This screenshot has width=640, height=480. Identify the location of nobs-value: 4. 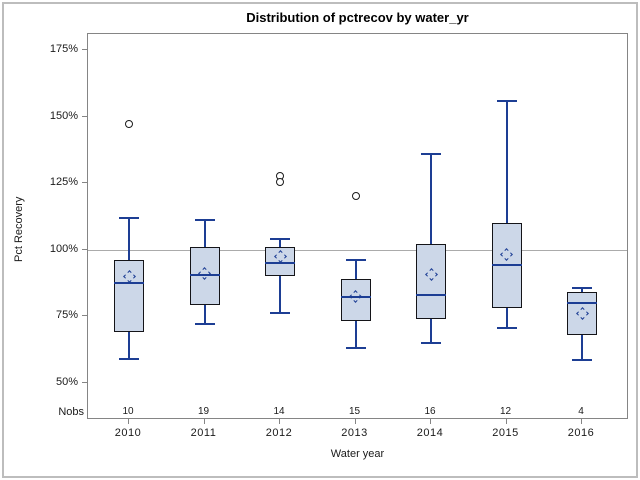
(581, 411).